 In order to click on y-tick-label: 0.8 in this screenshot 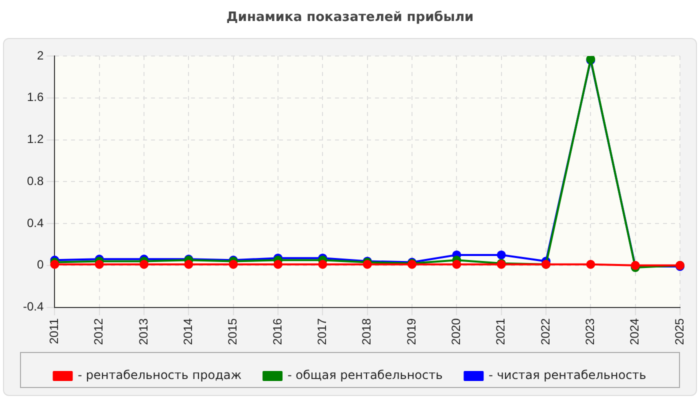, I will do `click(35, 181)`.